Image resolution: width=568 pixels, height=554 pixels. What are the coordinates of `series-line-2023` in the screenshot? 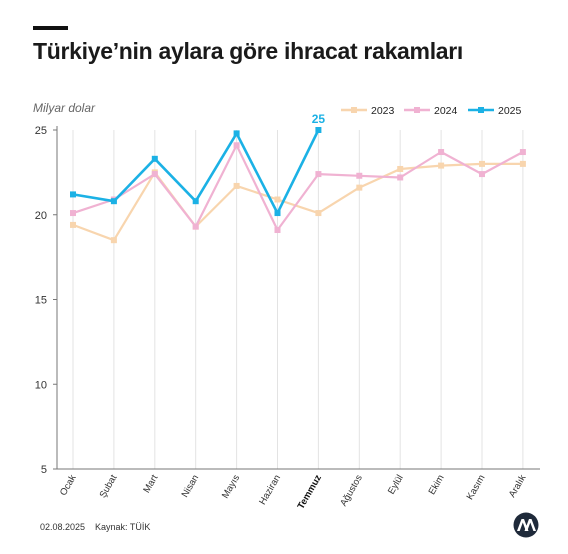 It's located at (297, 202).